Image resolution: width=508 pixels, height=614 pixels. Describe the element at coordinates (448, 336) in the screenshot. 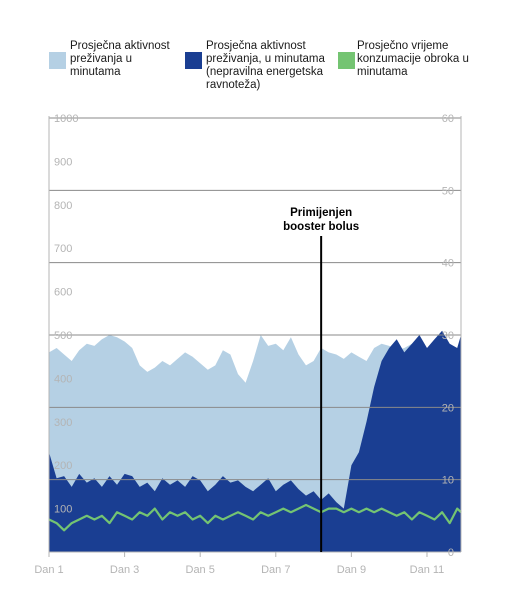

I see `y-right-tick-30: 30` at that location.